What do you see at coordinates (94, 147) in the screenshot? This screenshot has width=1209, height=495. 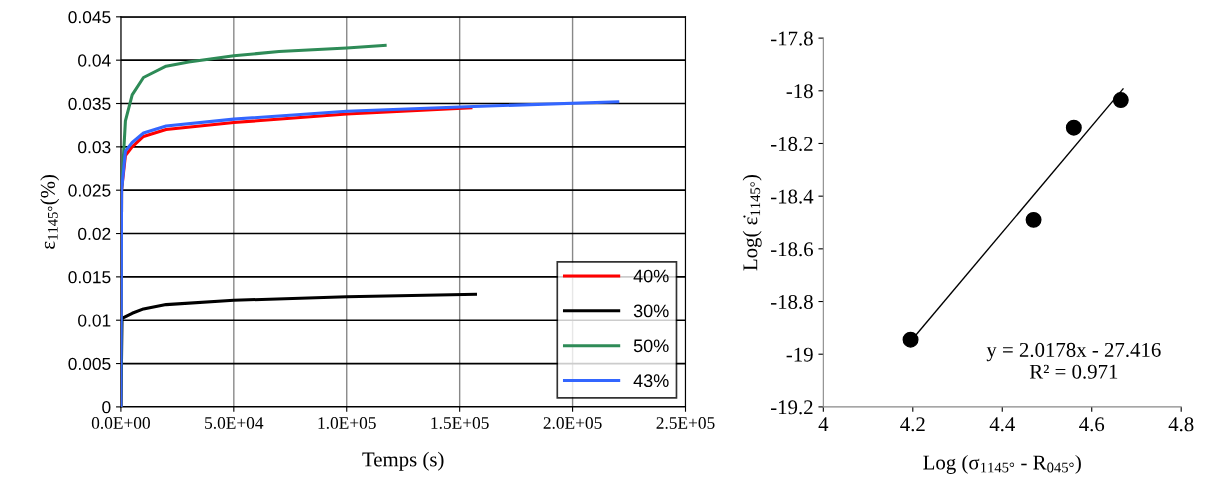 I see `y-tick-label: 0.03` at bounding box center [94, 147].